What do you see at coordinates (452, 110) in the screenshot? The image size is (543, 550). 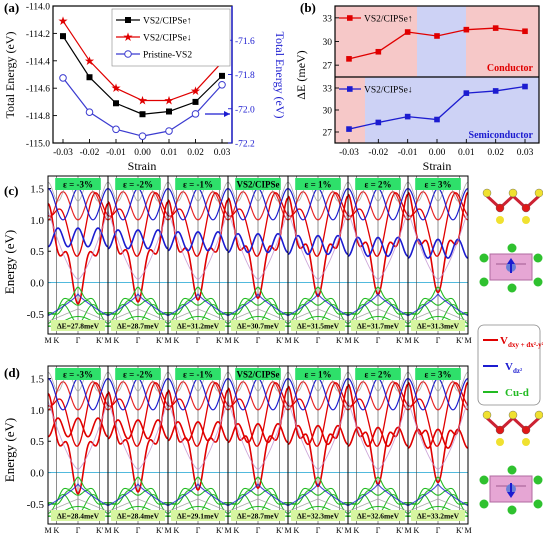 I see `panel-b-bottom-blue-region` at bounding box center [452, 110].